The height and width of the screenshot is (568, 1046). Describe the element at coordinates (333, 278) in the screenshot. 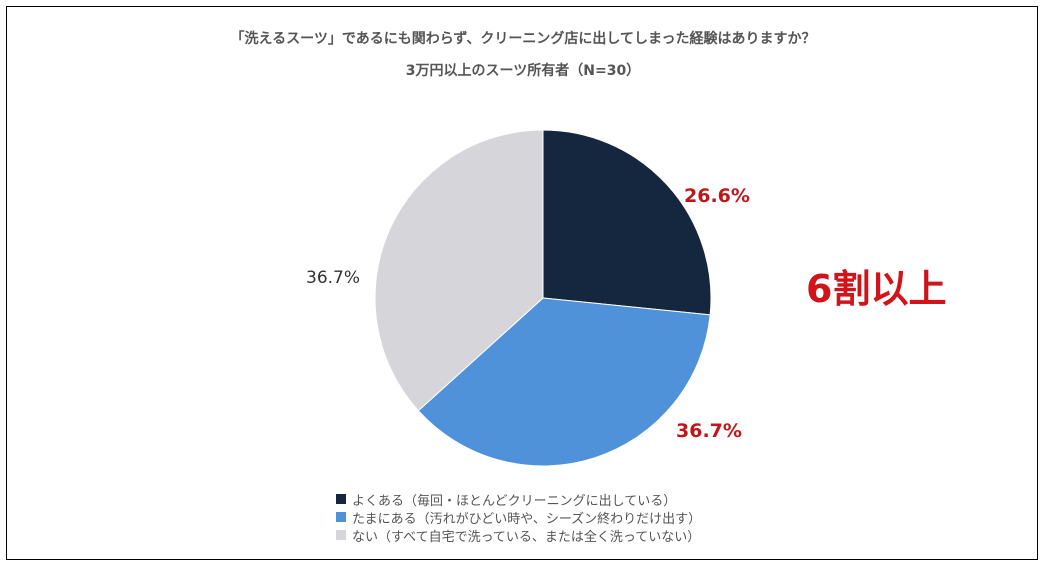

I see `slice-label-never: 36.7%` at that location.